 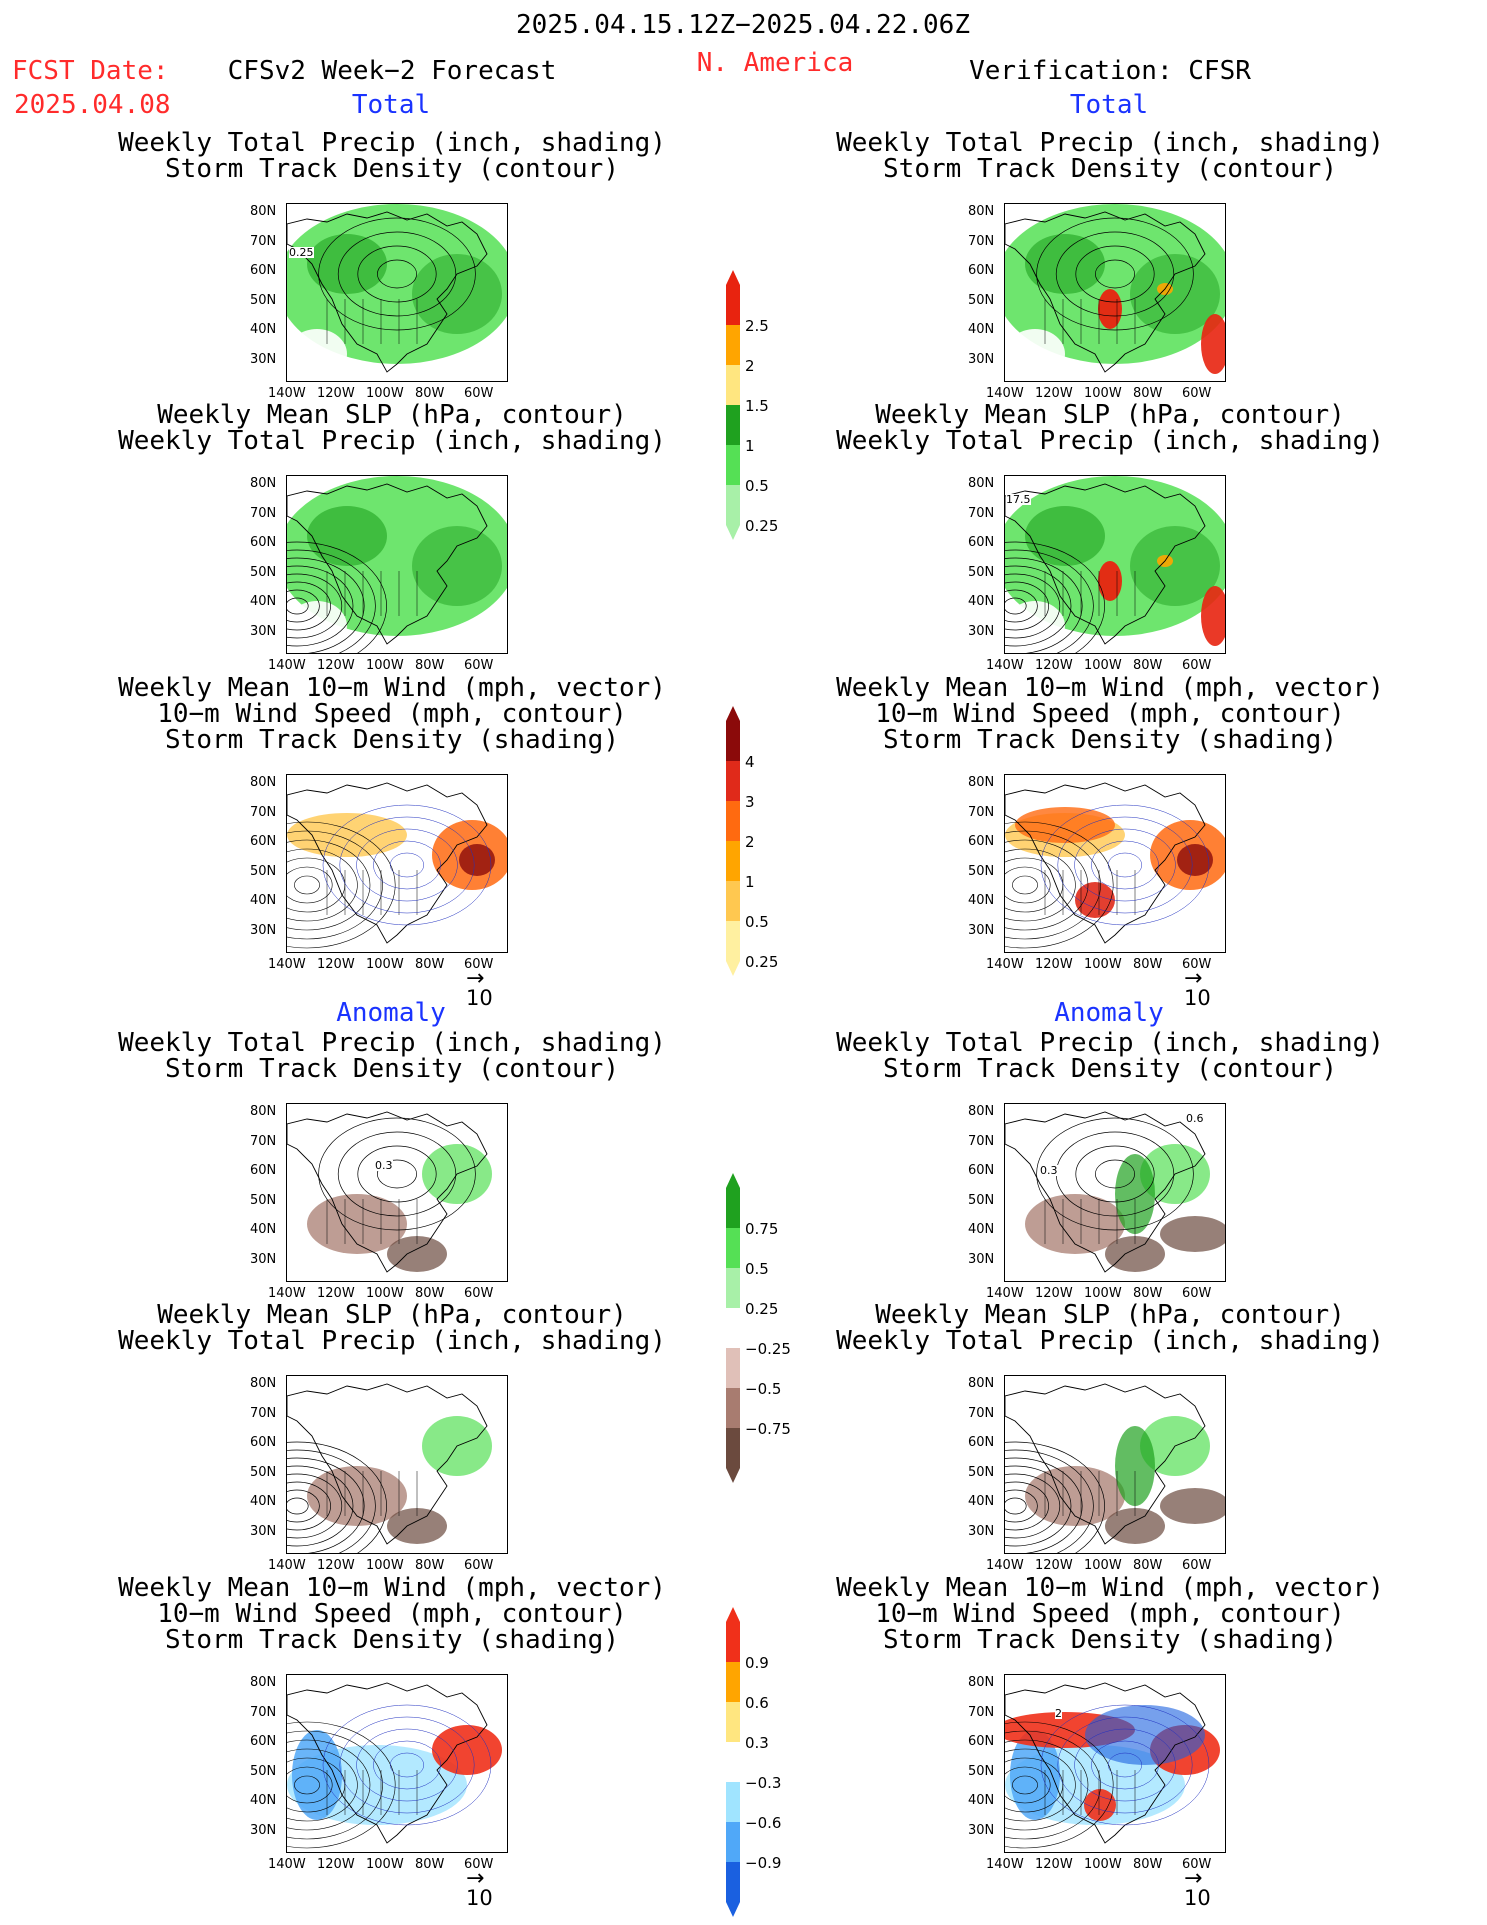 What do you see at coordinates (763, 1823) in the screenshot?
I see `colorbar-label: −0.6` at bounding box center [763, 1823].